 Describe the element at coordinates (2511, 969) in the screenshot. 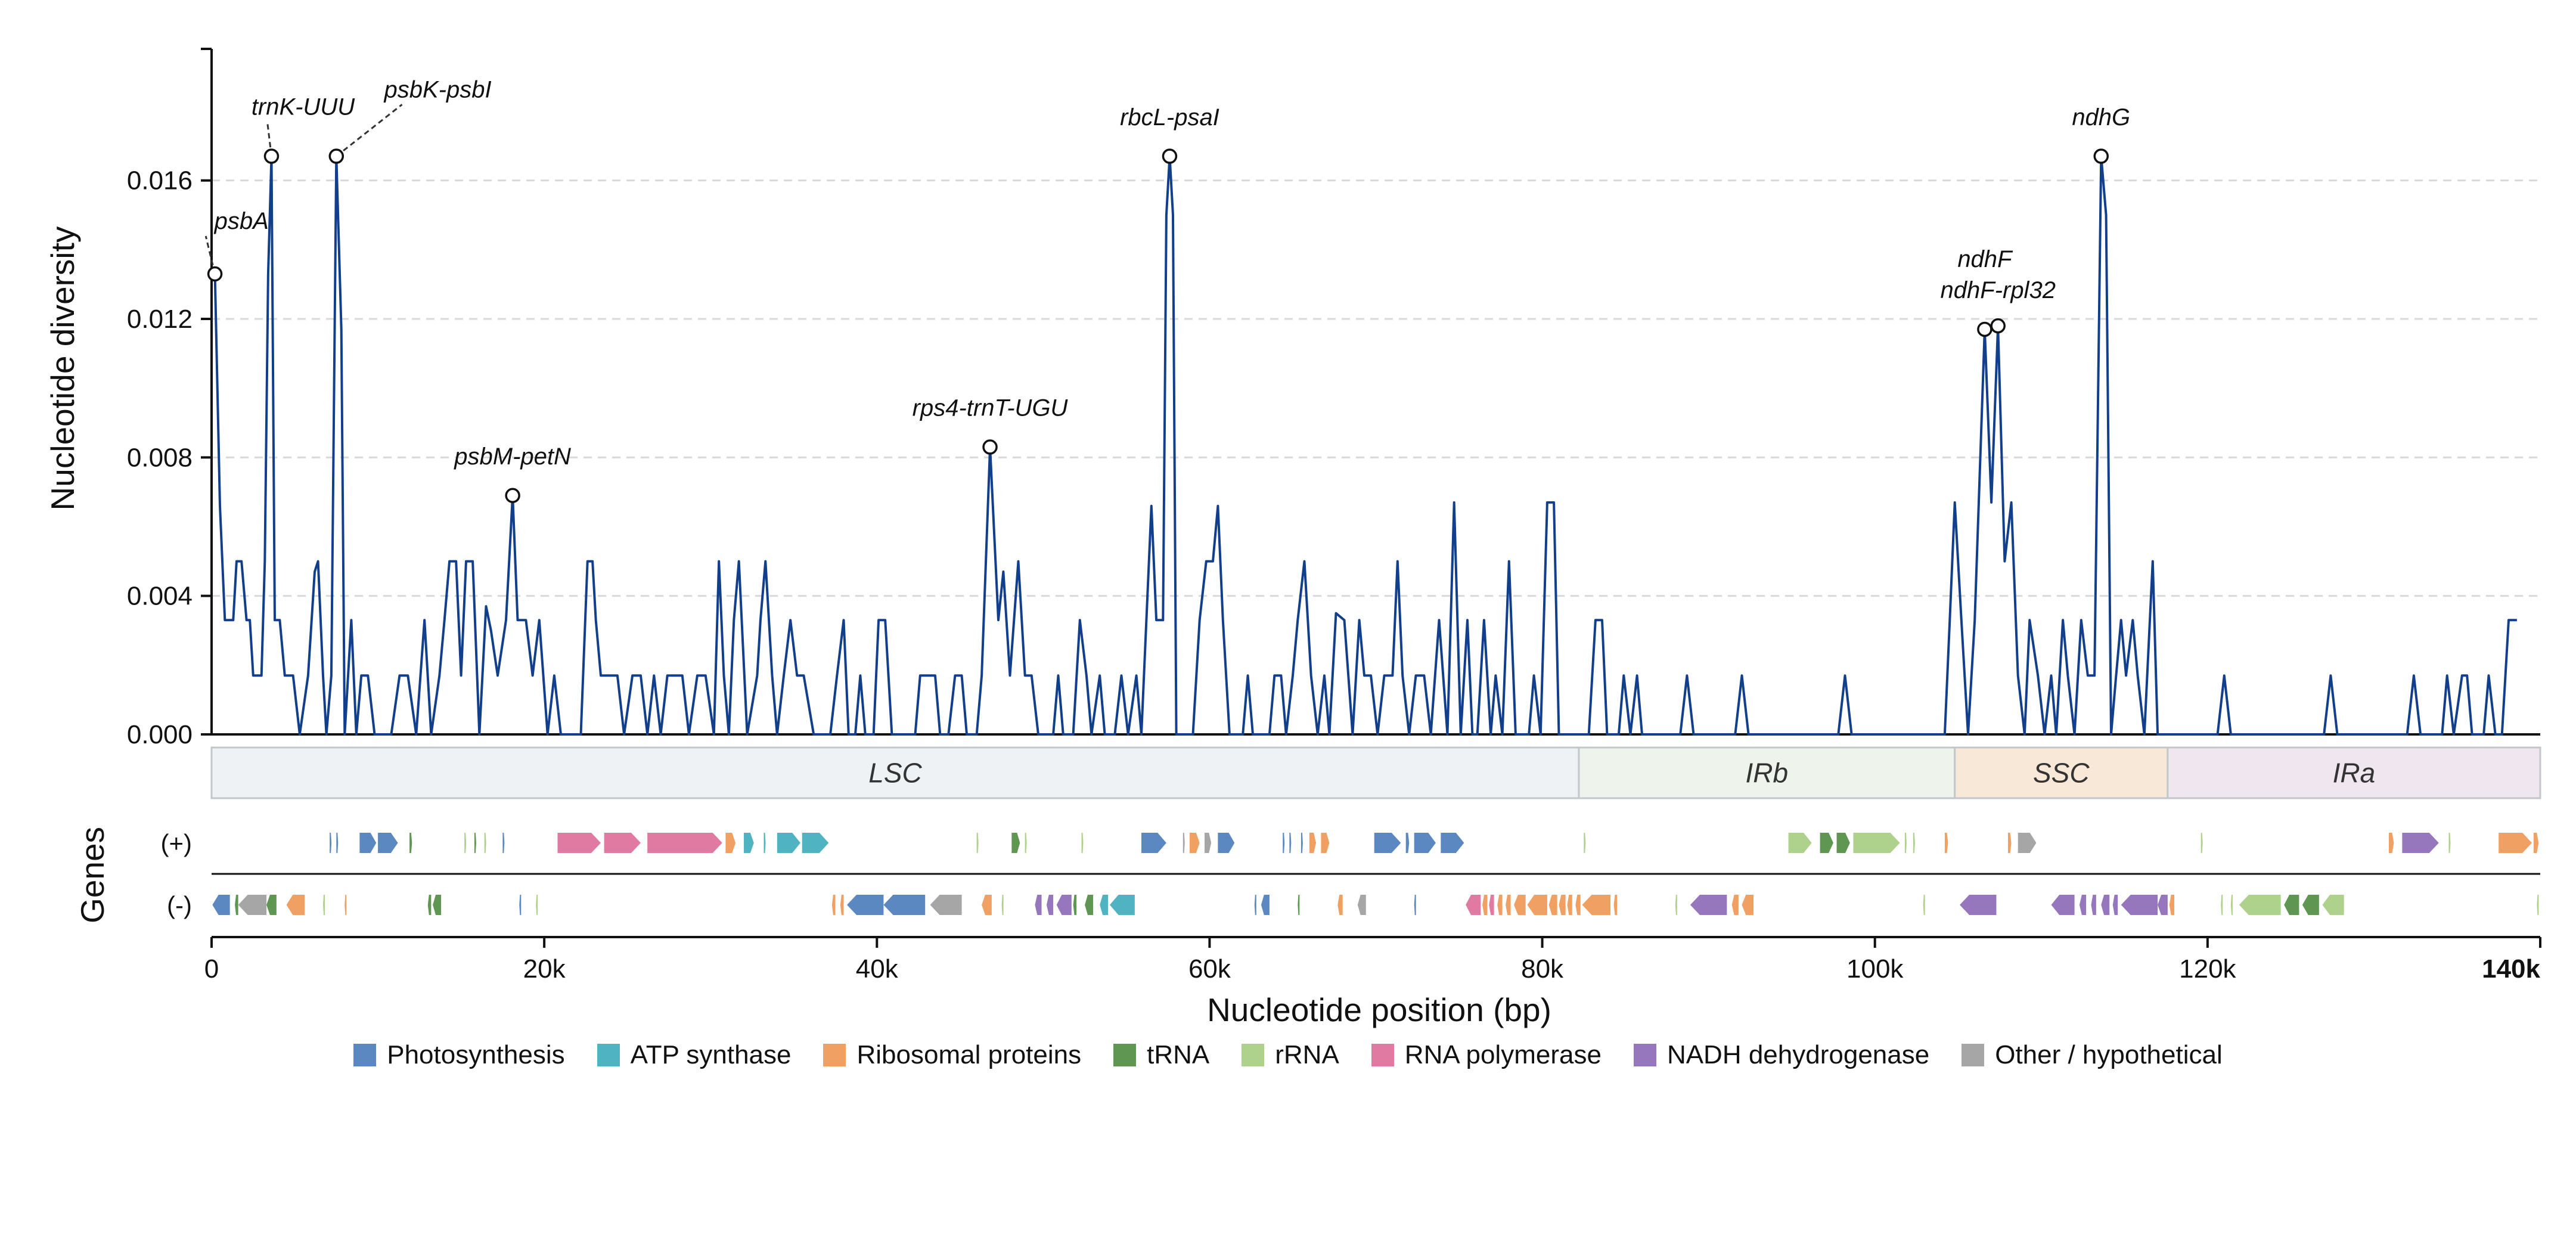

I see `x-tick-label: 140k` at that location.